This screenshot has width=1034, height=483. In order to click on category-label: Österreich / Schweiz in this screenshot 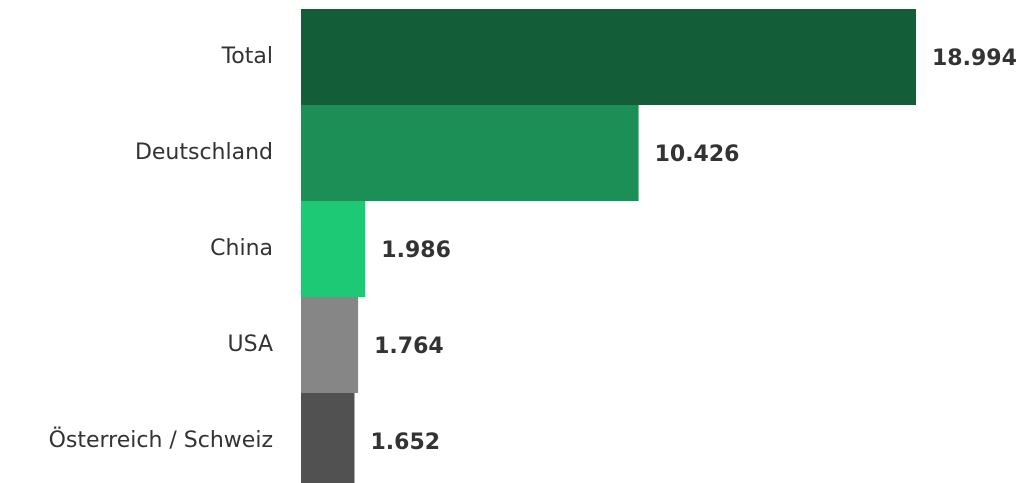, I will do `click(161, 440)`.